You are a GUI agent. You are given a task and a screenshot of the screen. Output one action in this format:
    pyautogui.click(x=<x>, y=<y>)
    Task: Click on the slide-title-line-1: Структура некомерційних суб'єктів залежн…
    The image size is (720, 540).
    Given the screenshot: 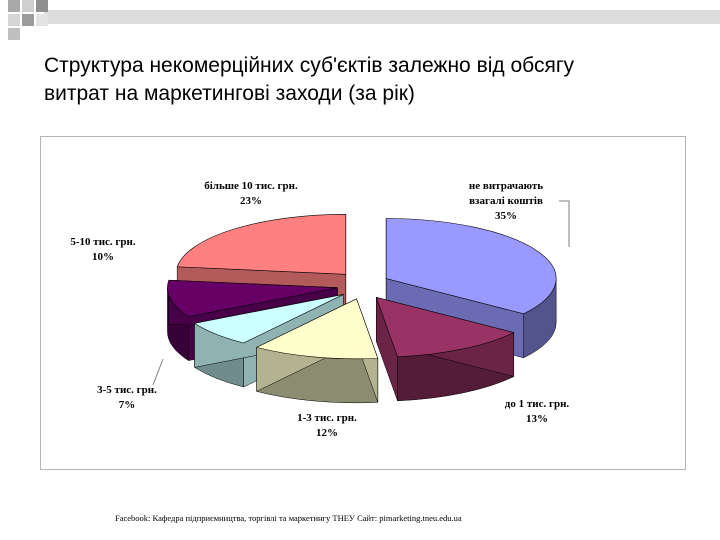 What is the action you would take?
    pyautogui.click(x=309, y=65)
    